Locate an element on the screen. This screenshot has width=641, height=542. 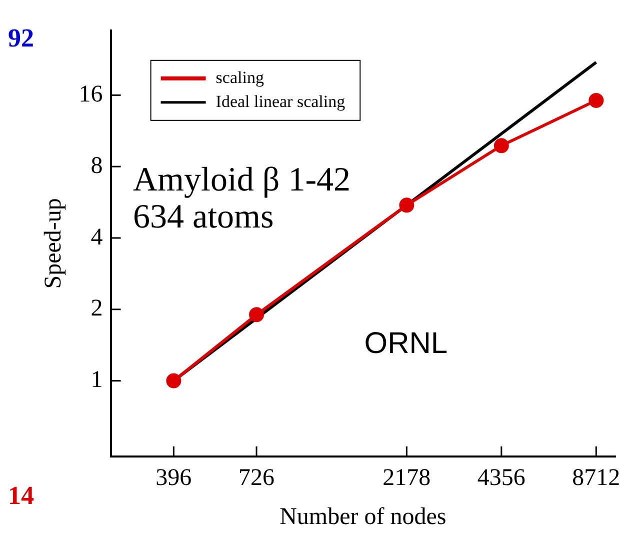
annotation: 634 atoms is located at coordinates (203, 217).